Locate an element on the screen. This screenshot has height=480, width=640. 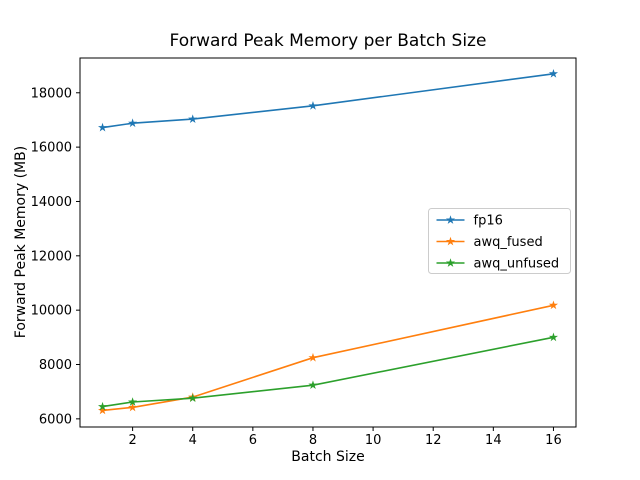
y-tick-label: 14000 is located at coordinates (51, 202).